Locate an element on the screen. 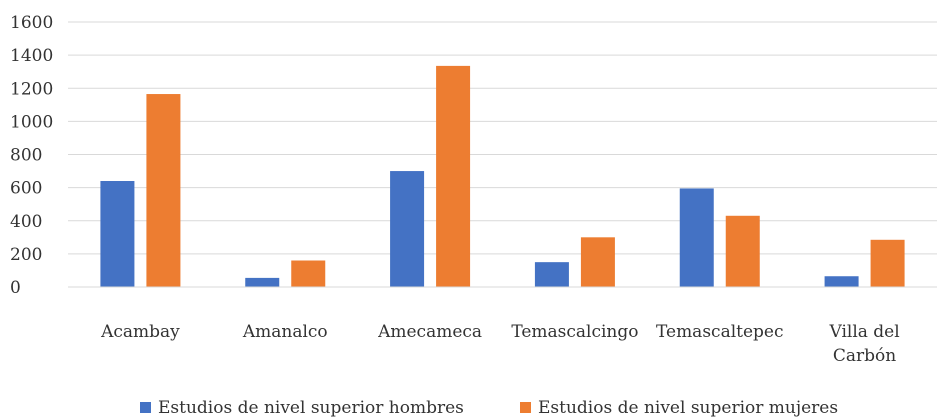 Image resolution: width=940 pixels, height=420 pixels. y-tick-label: 1200 is located at coordinates (31, 89).